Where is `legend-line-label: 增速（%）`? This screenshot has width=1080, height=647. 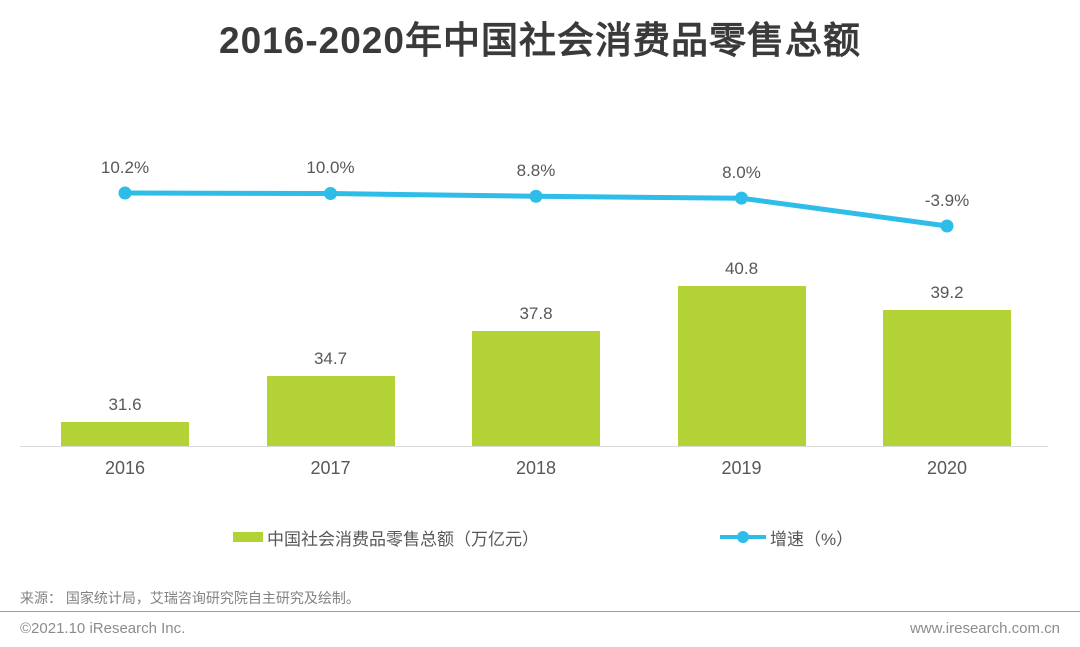
legend-line-label: 增速（%） is located at coordinates (812, 539).